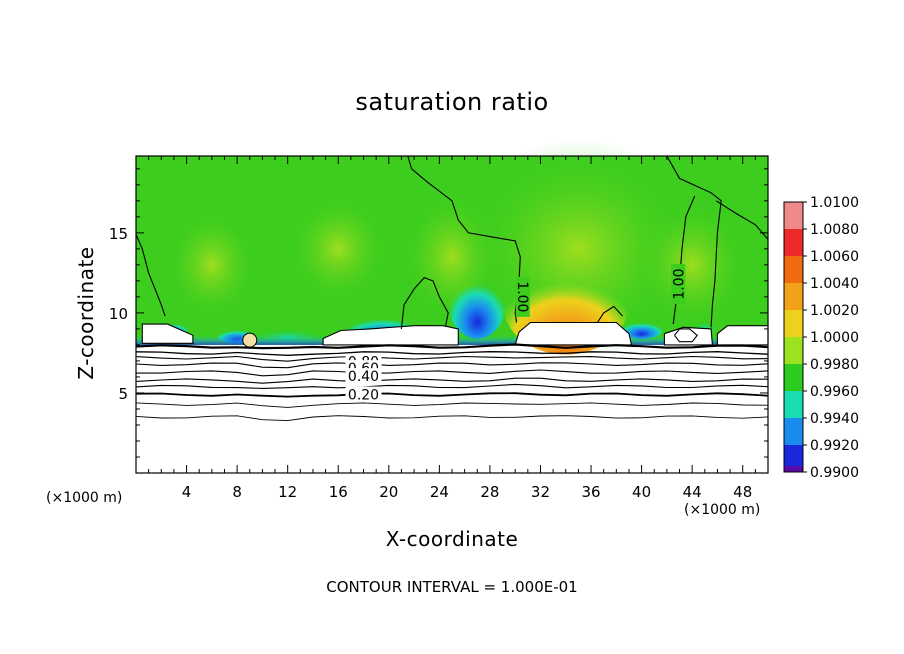 The image size is (904, 654). What do you see at coordinates (150, 275) in the screenshot?
I see `contour-1.00-left` at bounding box center [150, 275].